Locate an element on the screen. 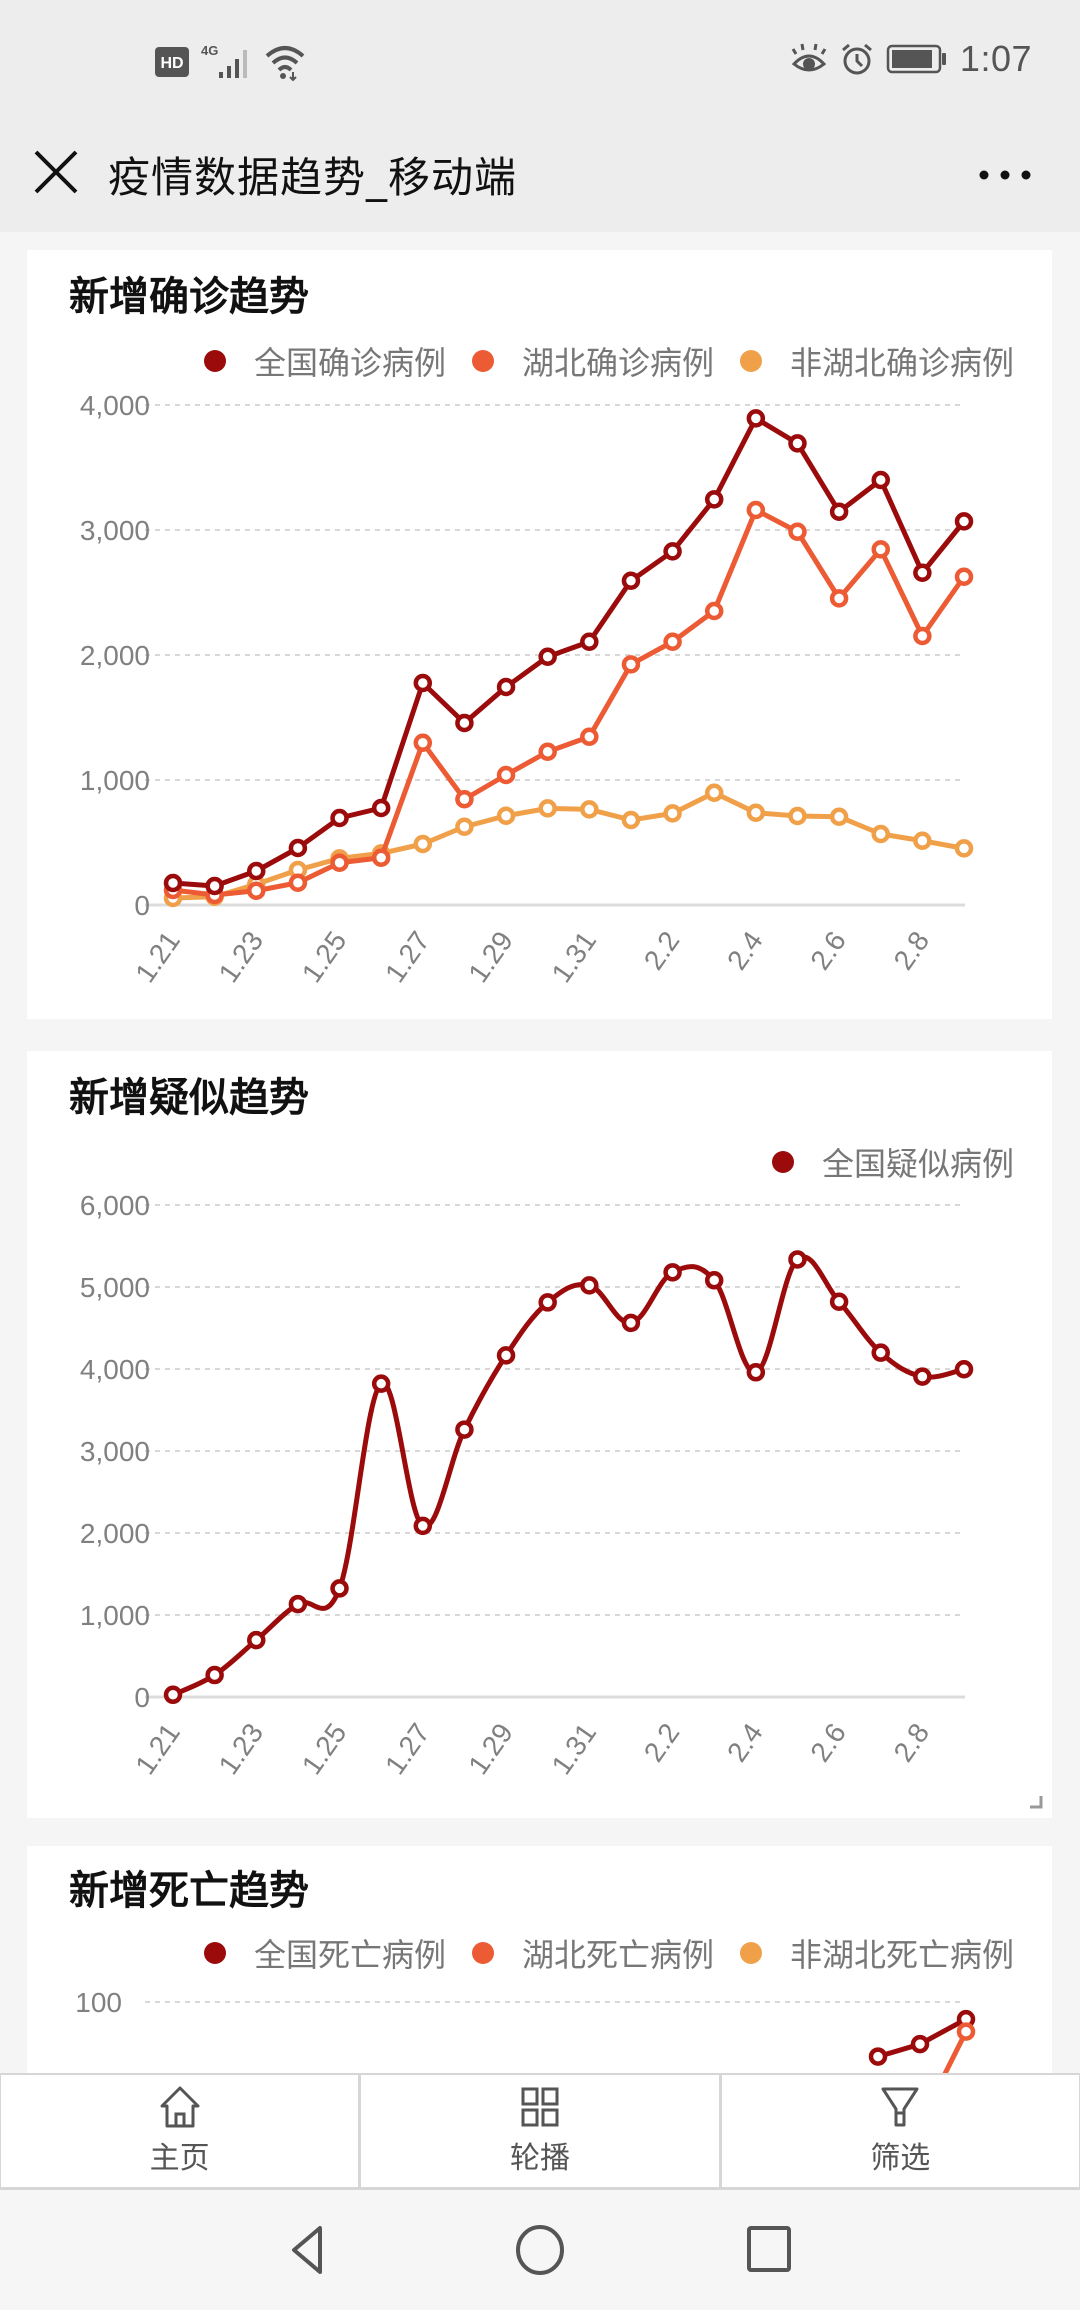 This screenshot has width=1080, height=2310. svg-text: 5,000 is located at coordinates (115, 1287).